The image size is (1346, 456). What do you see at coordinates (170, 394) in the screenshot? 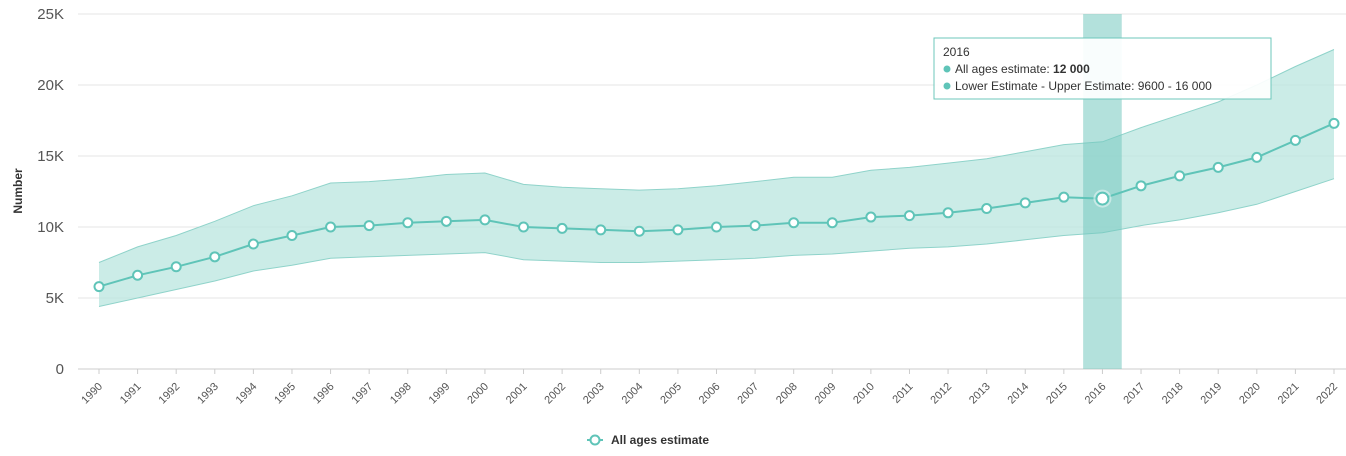
I see `x-tick-label: 1992` at bounding box center [170, 394].